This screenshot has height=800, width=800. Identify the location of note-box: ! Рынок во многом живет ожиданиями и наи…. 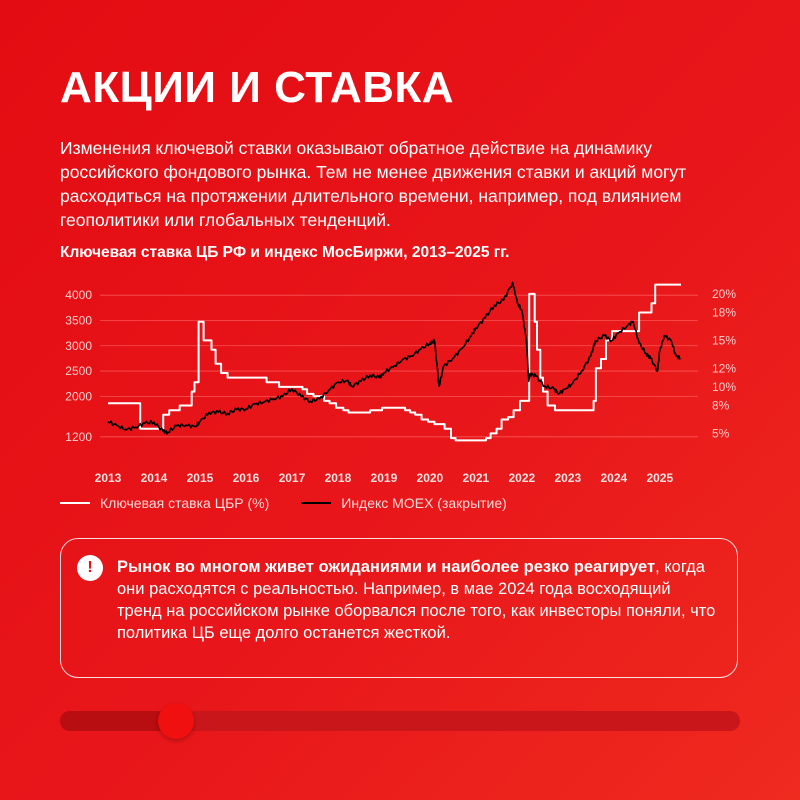
(399, 608).